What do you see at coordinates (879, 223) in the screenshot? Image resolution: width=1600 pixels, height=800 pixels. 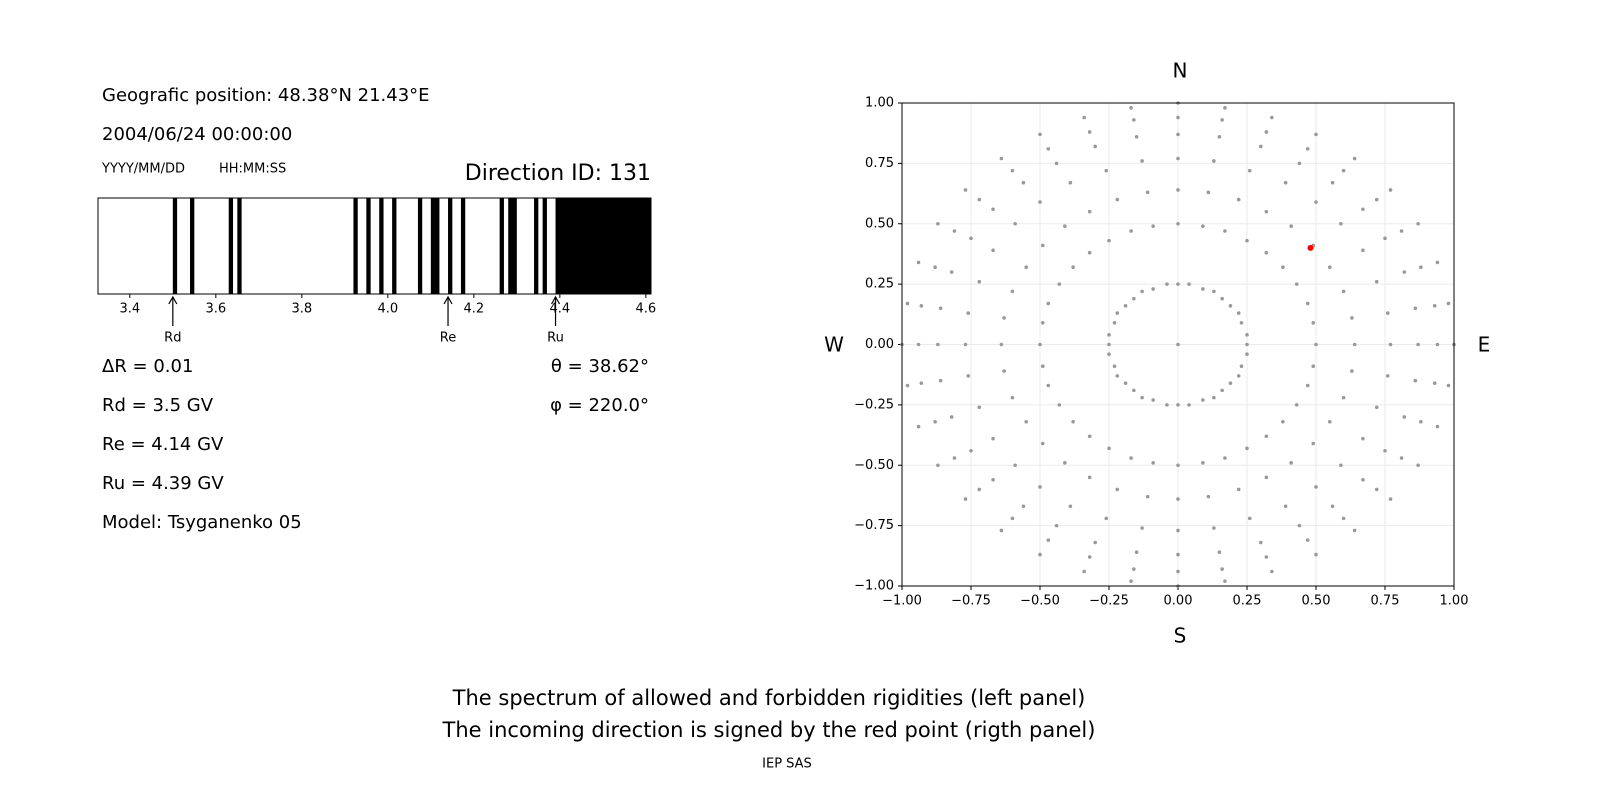 I see `y-tick-label: 0.50` at bounding box center [879, 223].